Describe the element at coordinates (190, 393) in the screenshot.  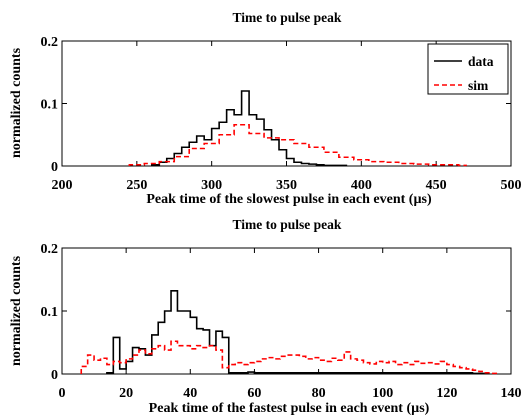
I see `x-tick-label: 40` at that location.